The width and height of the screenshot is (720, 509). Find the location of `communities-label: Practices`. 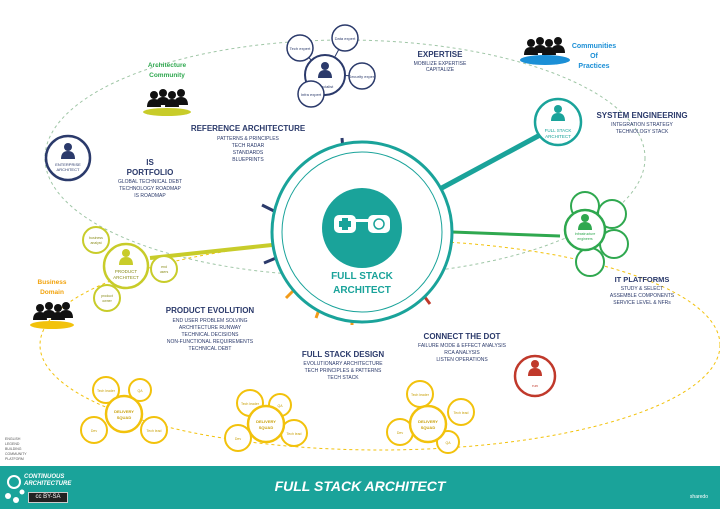

communities-label: Practices is located at coordinates (593, 66).